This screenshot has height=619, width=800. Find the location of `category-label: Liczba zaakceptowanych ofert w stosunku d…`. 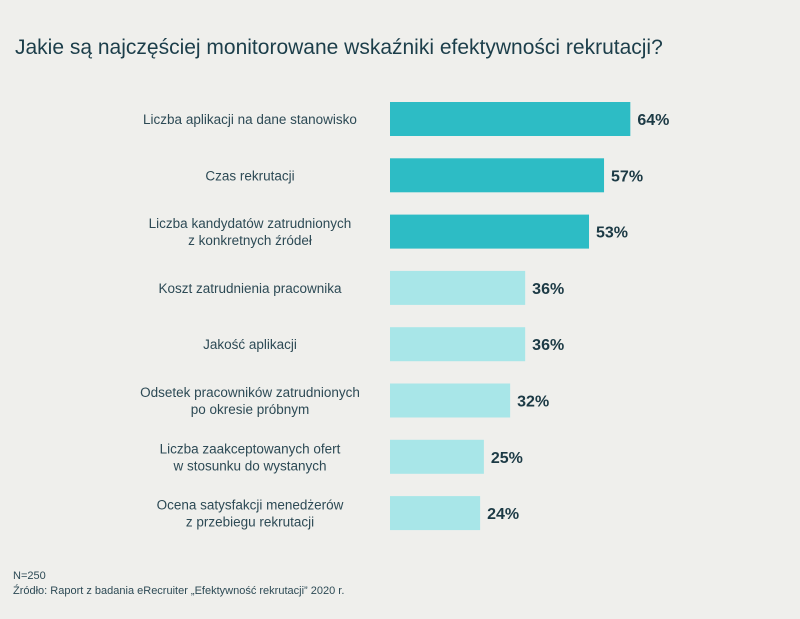

category-label: Liczba zaakceptowanych ofert w stosunku d… is located at coordinates (250, 457).